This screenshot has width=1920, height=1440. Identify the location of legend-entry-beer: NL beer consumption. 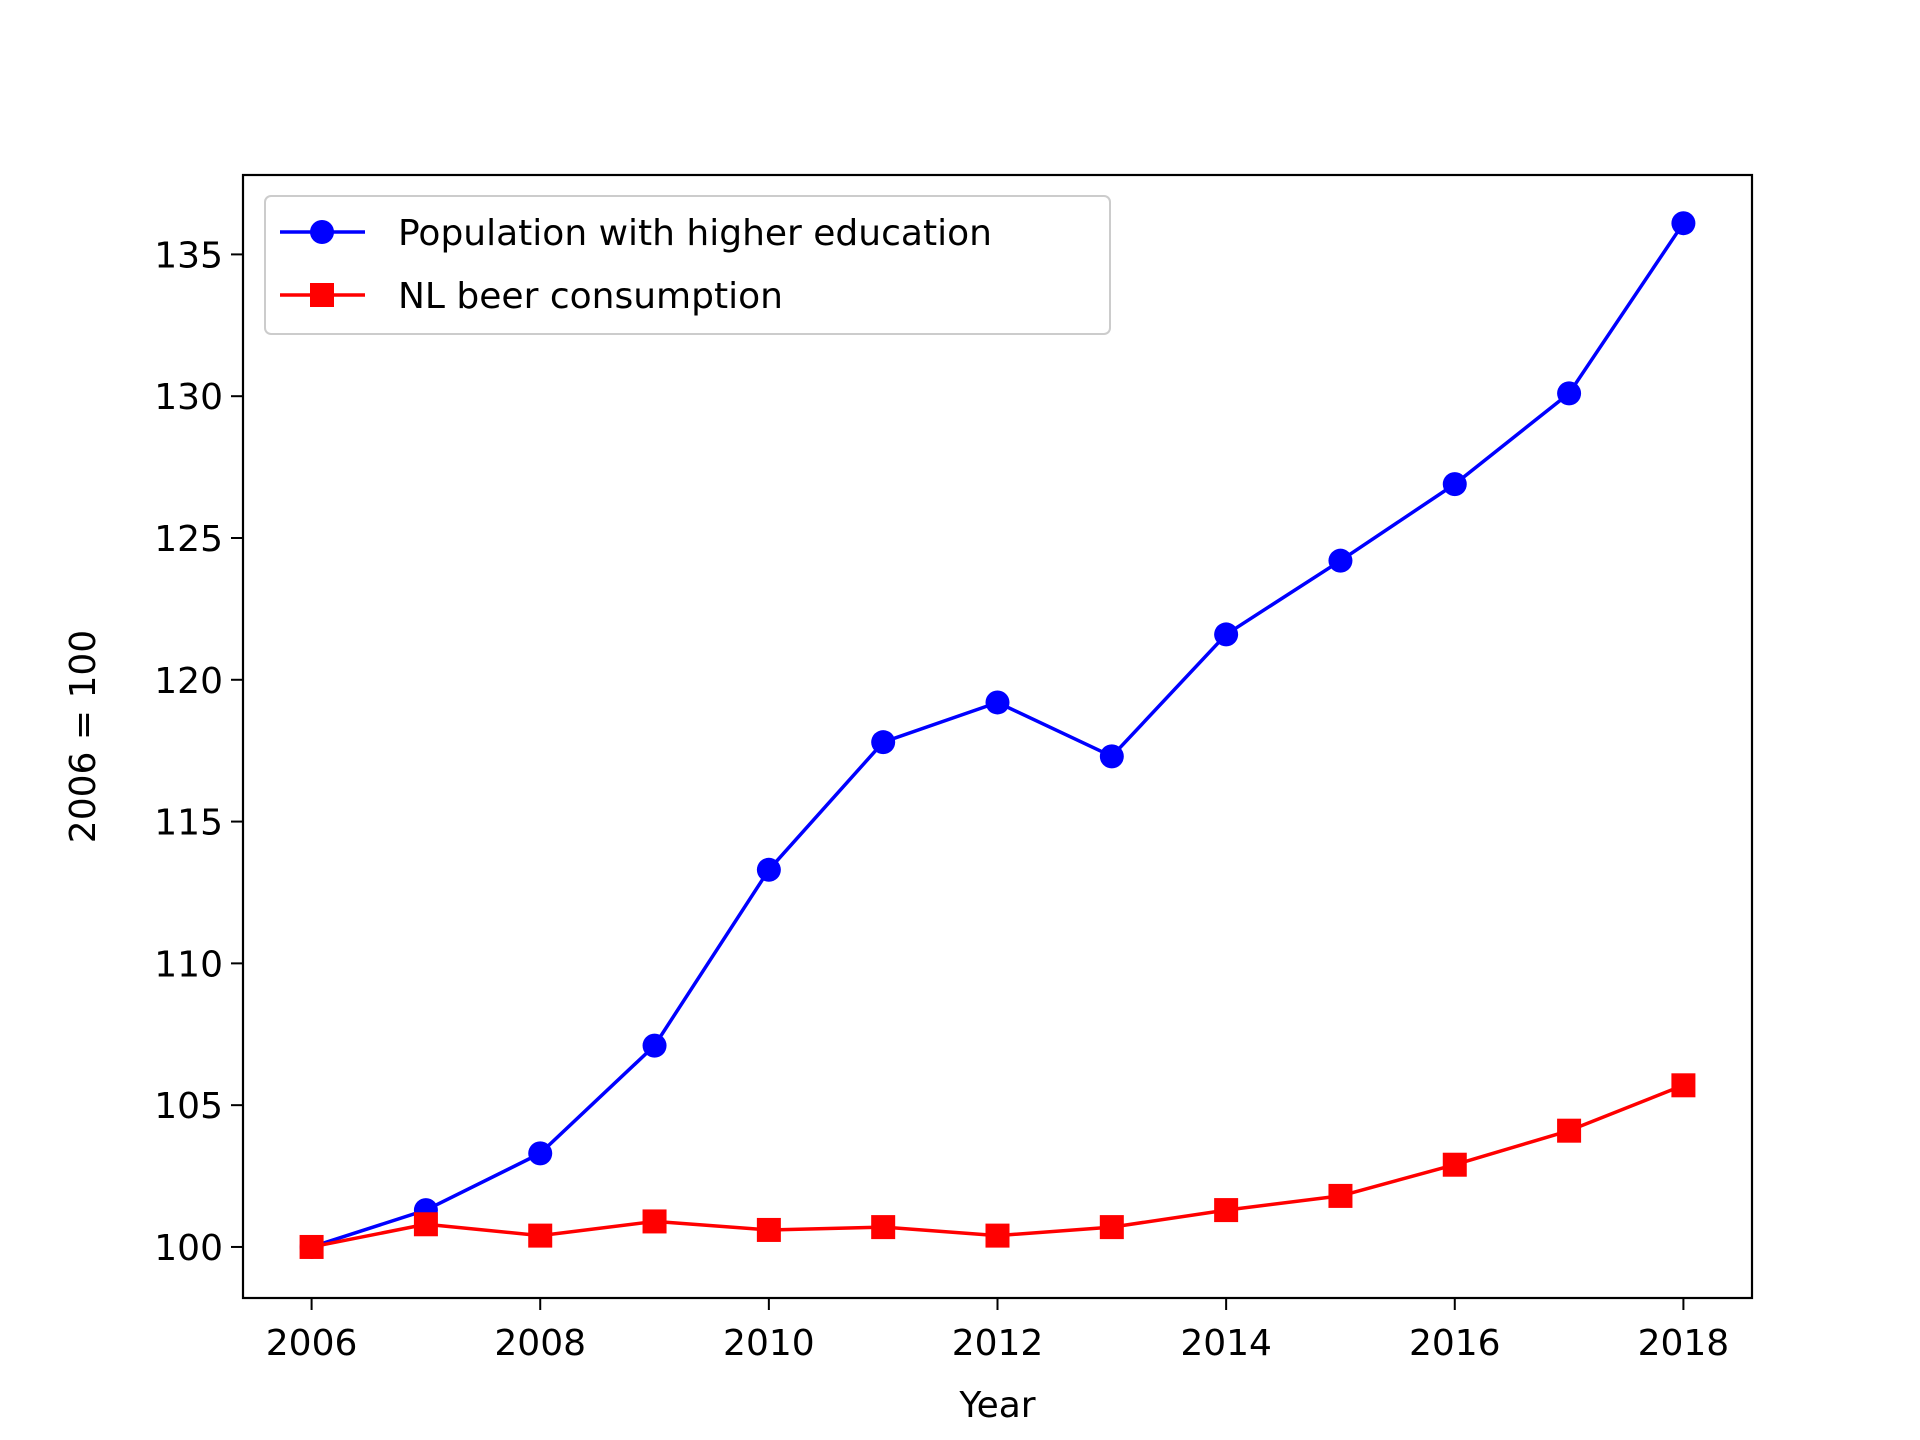
(590, 296).